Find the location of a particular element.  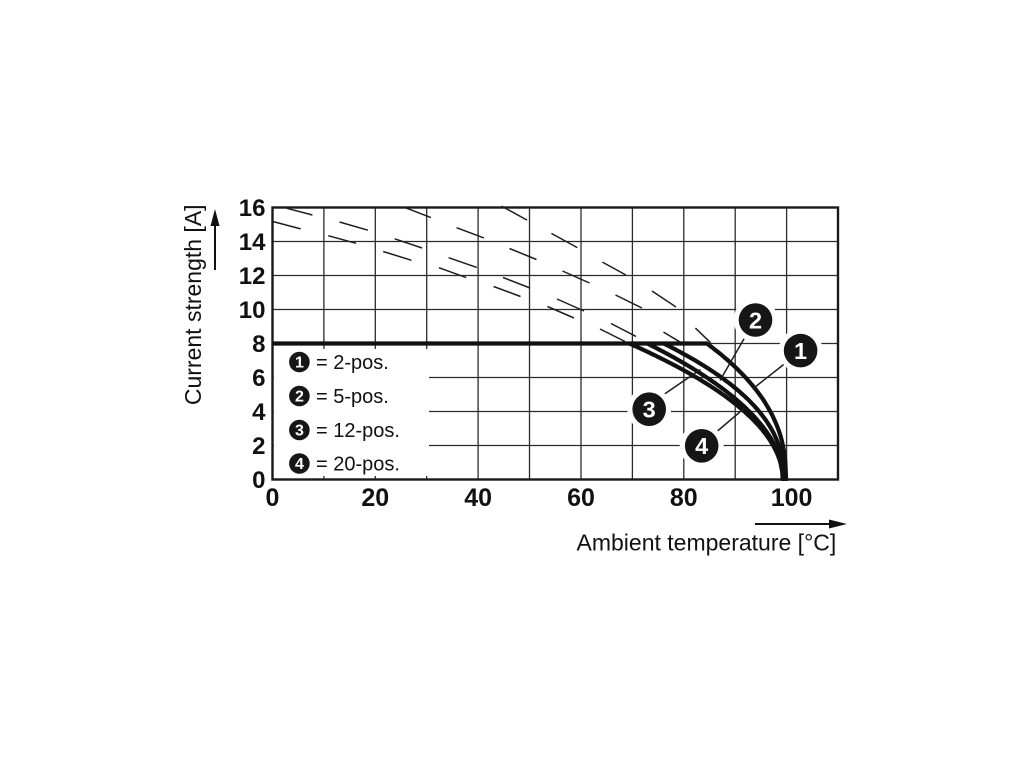

svg-text: = 2-pos. is located at coordinates (352, 363).